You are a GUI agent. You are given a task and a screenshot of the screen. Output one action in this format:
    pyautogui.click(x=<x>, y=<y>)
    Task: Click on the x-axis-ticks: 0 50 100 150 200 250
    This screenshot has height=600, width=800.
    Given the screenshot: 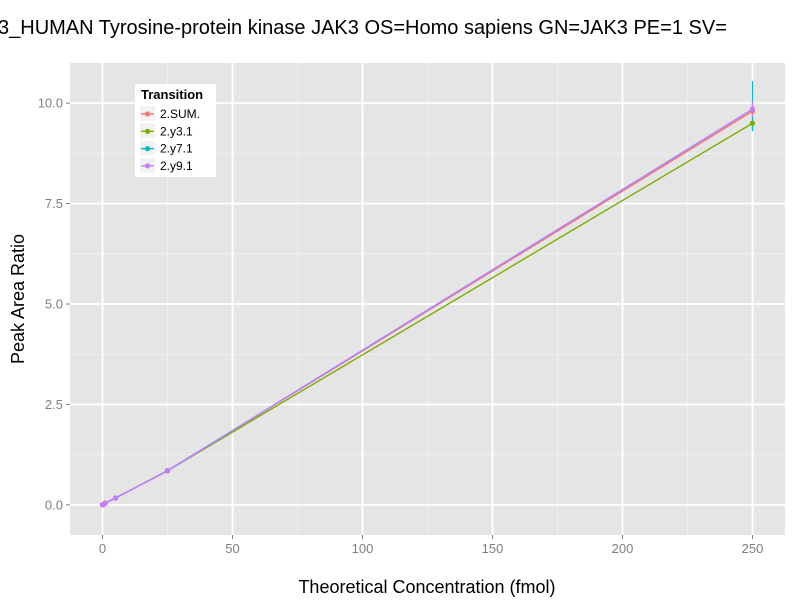 What is the action you would take?
    pyautogui.click(x=431, y=545)
    